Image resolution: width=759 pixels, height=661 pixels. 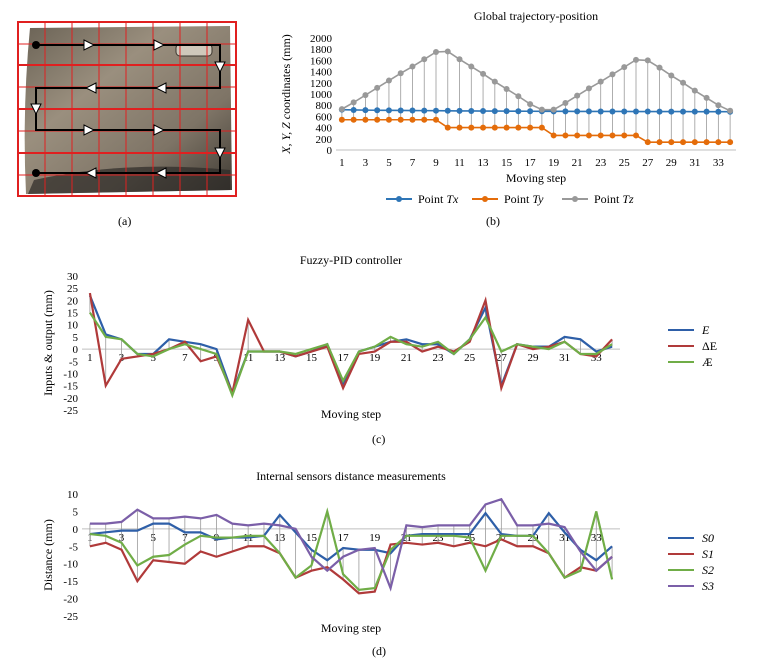 What do you see at coordinates (432, 199) in the screenshot?
I see `legend-label-part: Point` at bounding box center [432, 199].